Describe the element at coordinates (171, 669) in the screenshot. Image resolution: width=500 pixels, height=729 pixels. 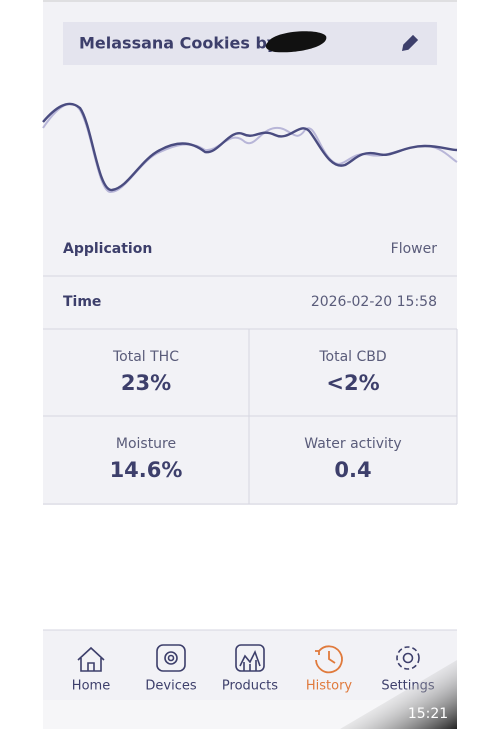
I see `nav-item: Devices` at that location.